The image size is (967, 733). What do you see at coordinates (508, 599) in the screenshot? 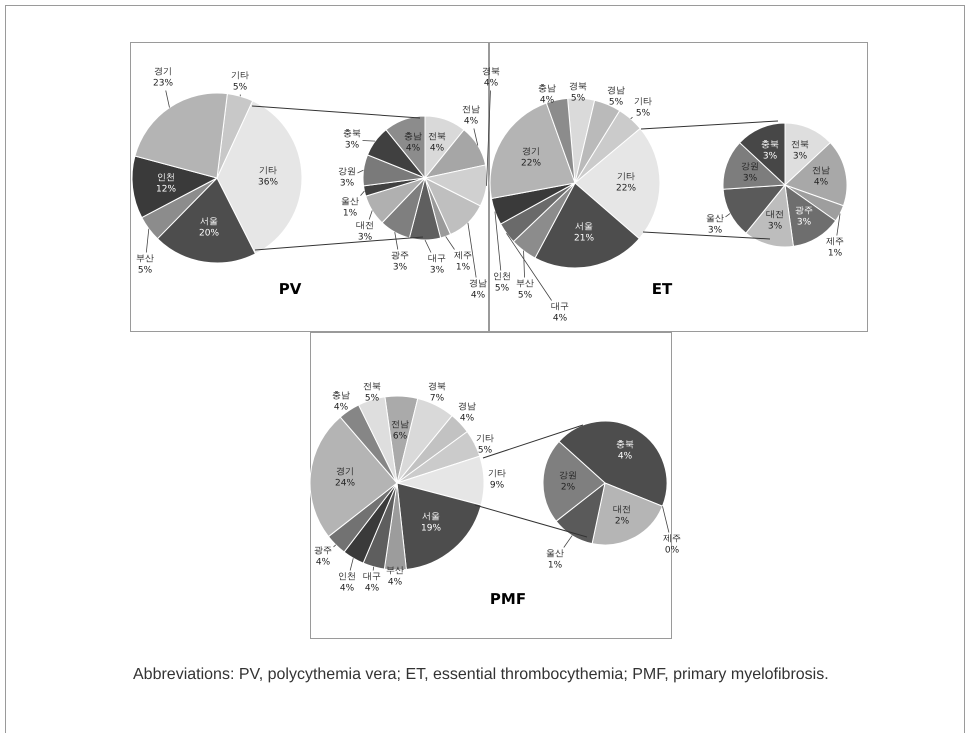
I see `text: PMF` at bounding box center [508, 599].